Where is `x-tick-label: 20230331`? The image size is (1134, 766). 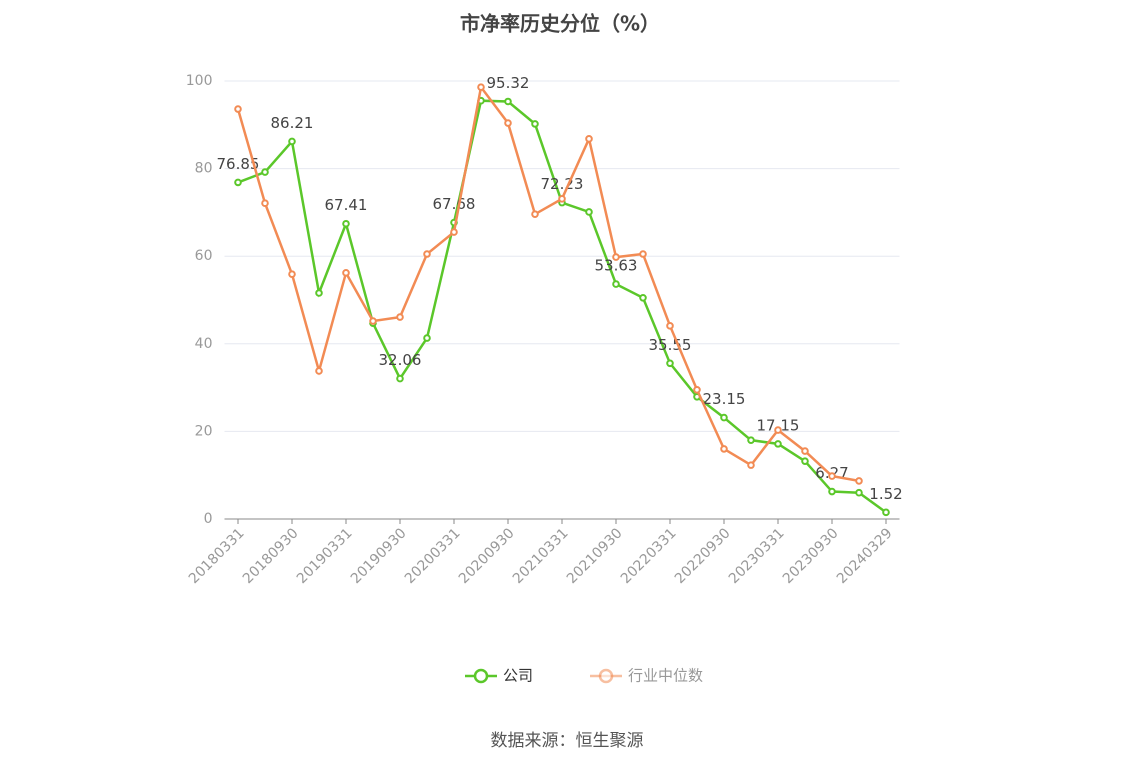 x-tick-label: 20230331 is located at coordinates (757, 556).